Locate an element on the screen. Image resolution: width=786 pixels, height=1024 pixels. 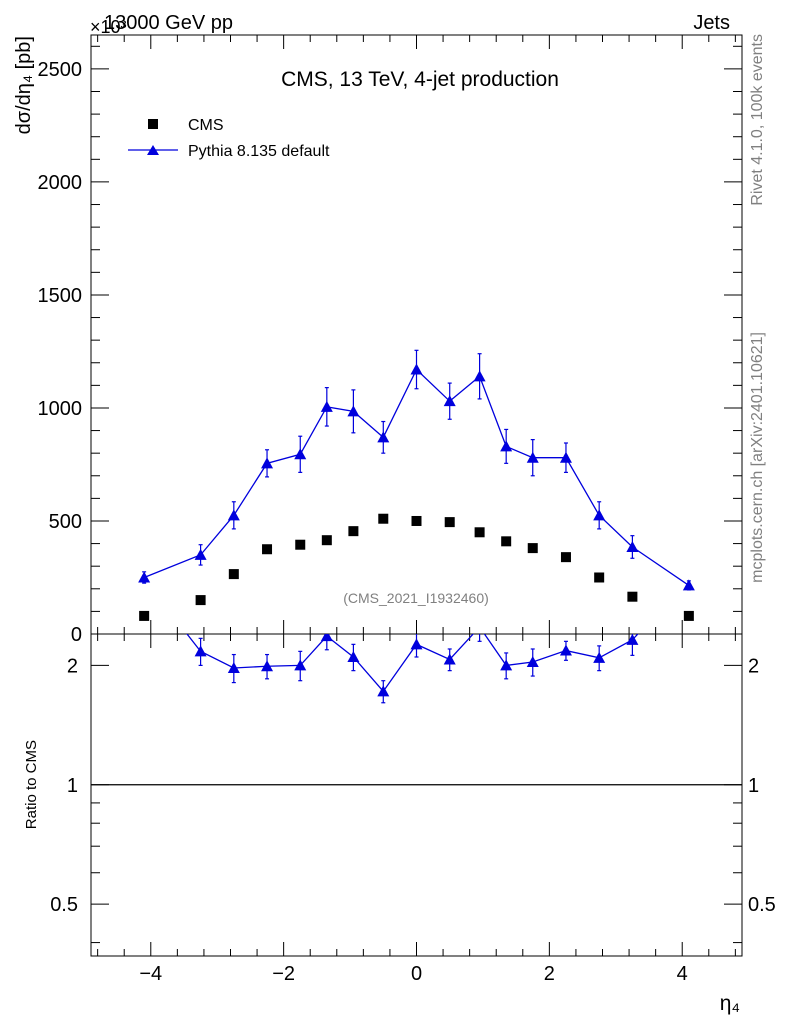
y-axis-label: dσ/dη₄ [pb] is located at coordinates (24, 85).